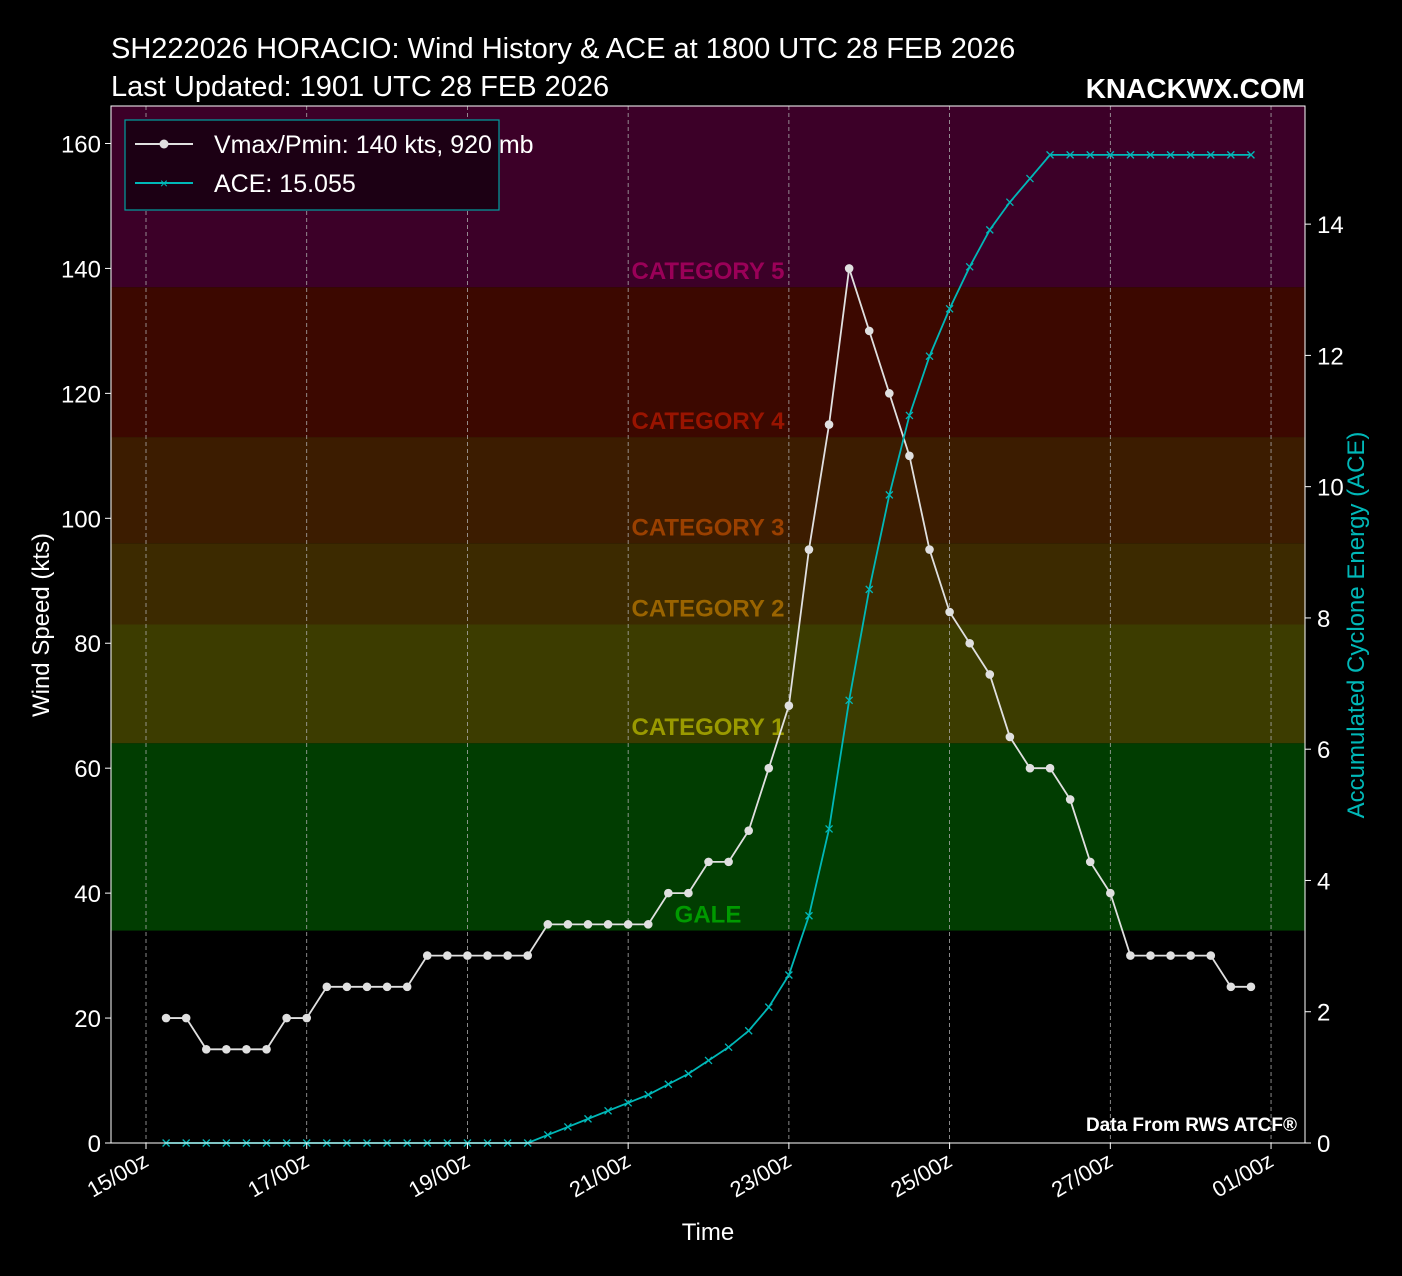 Image resolution: width=1402 pixels, height=1276 pixels. I want to click on y2-tick-label: 10, so click(1330, 488).